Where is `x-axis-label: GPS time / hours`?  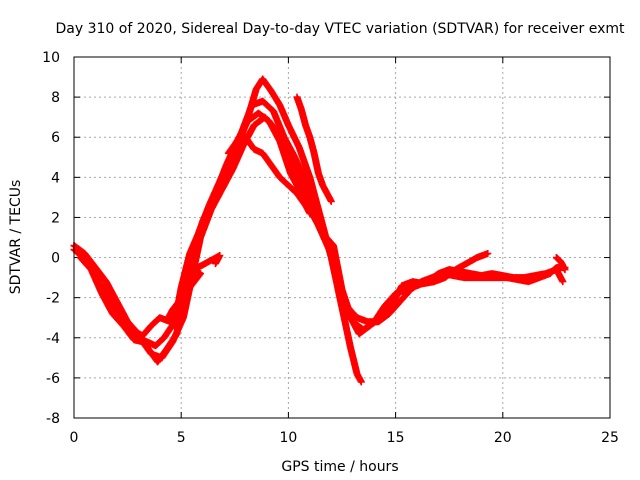
x-axis-label: GPS time / hours is located at coordinates (339, 467).